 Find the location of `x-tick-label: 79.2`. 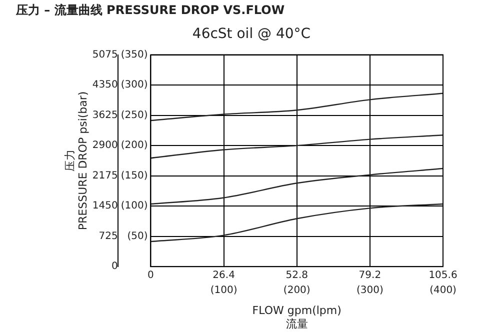

x-tick-label: 79.2 is located at coordinates (370, 276).